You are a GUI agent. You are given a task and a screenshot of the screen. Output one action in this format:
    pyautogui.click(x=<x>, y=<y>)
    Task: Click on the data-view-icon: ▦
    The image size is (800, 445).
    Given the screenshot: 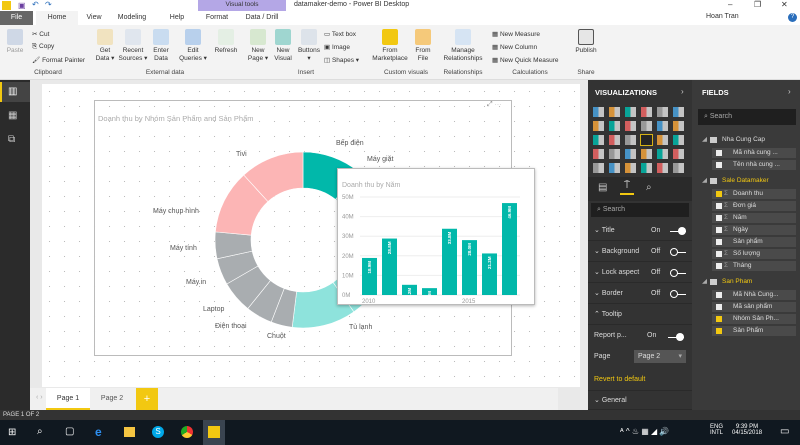 What is the action you would take?
    pyautogui.click(x=13, y=115)
    